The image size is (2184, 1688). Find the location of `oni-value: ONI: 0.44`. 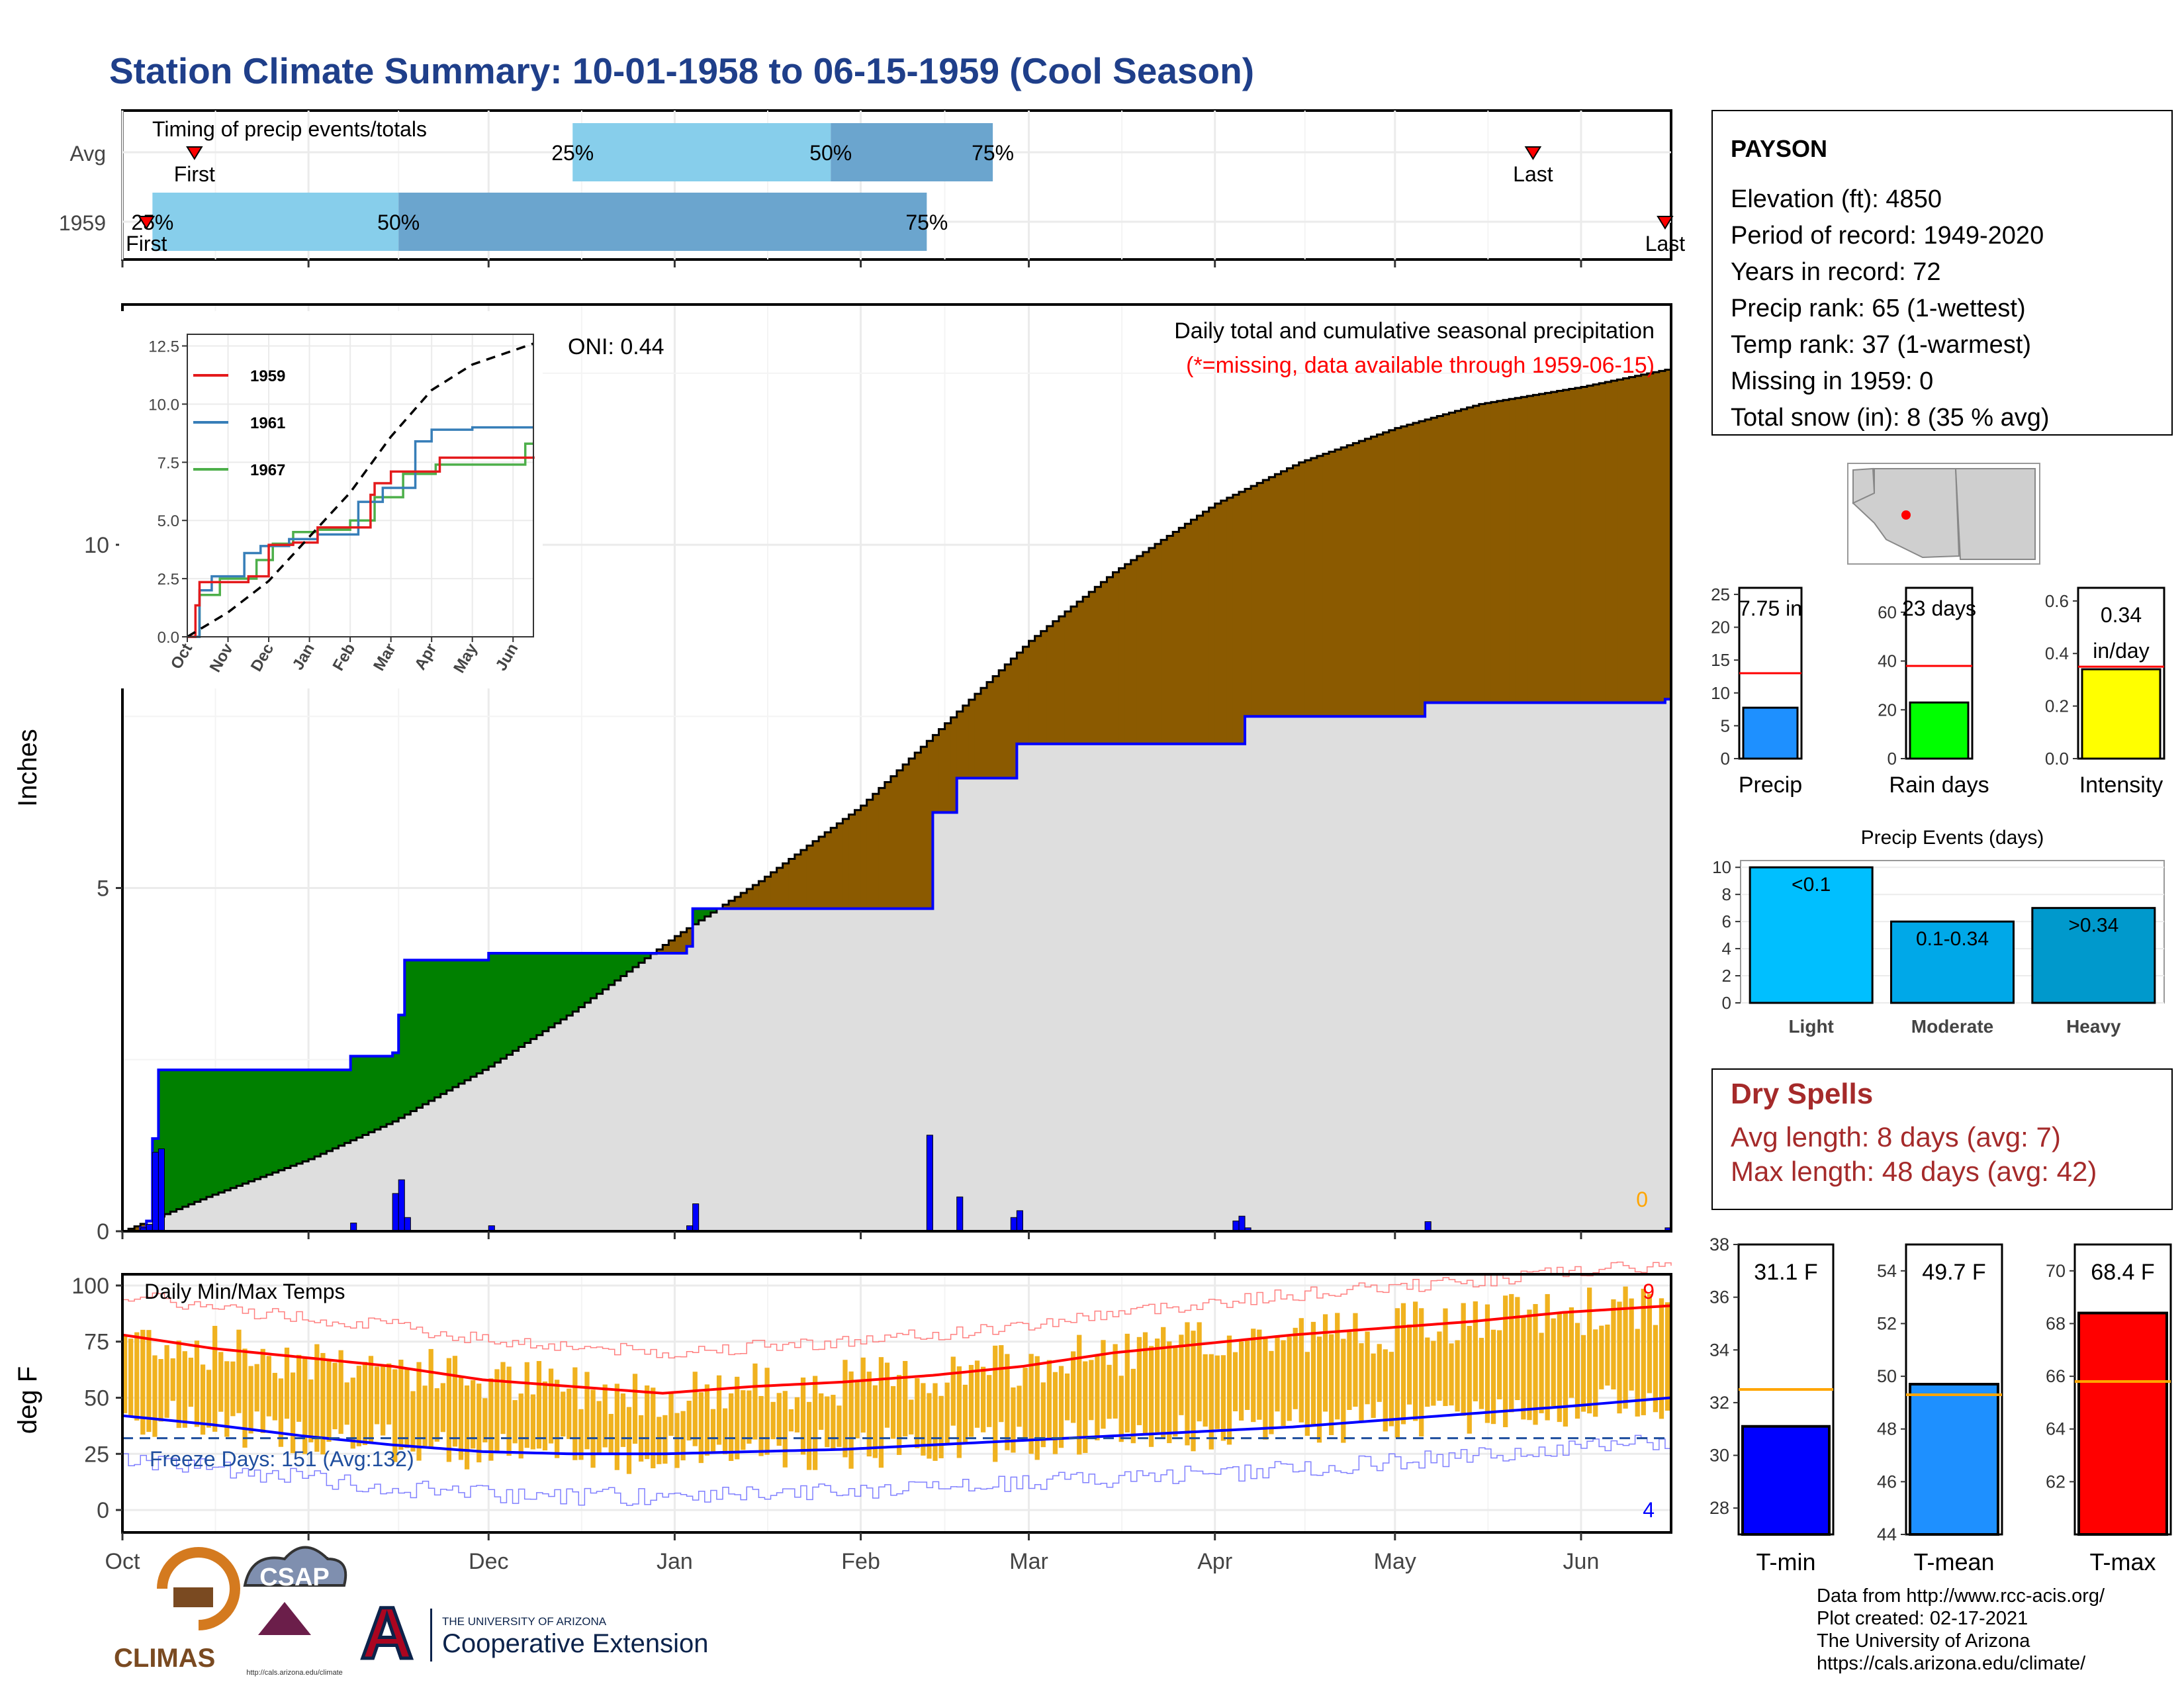

oni-value: ONI: 0.44 is located at coordinates (616, 346).